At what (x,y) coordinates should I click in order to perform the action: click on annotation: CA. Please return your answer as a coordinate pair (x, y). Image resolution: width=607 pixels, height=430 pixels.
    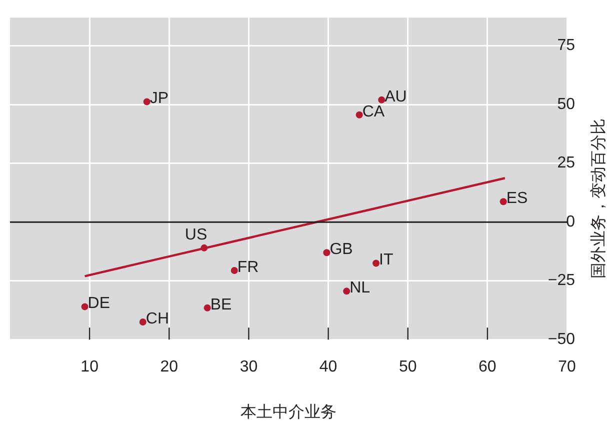
    Looking at the image, I should click on (373, 111).